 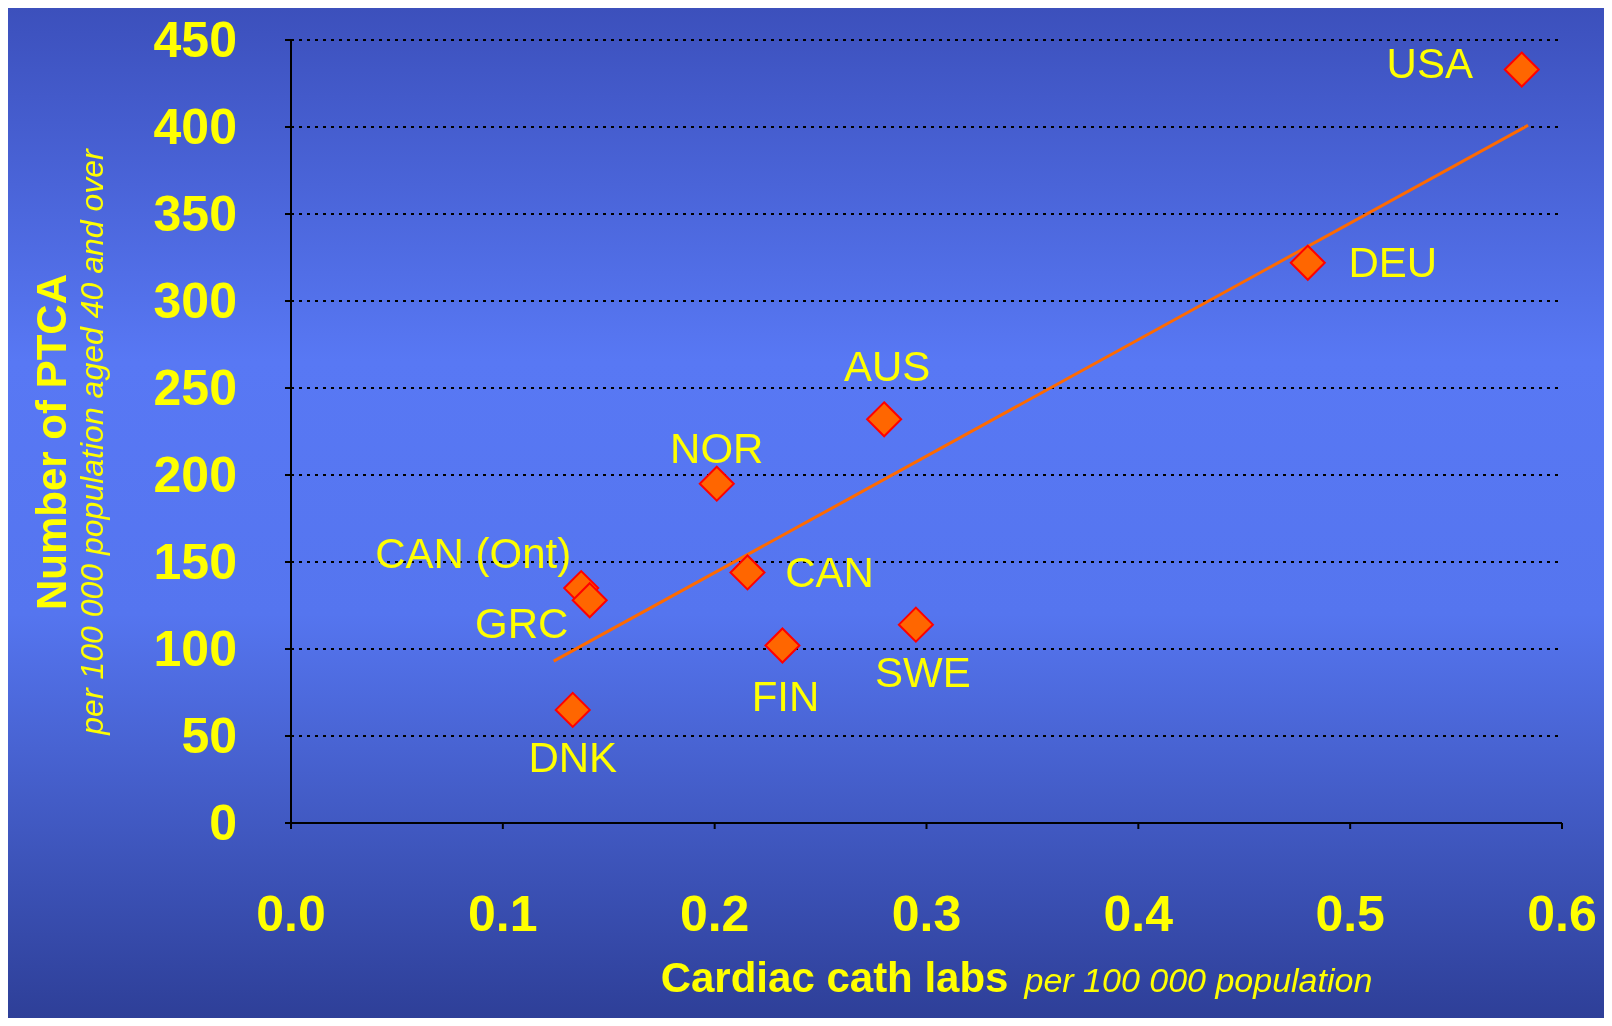 What do you see at coordinates (195, 127) in the screenshot?
I see `y-tick-label: 400` at bounding box center [195, 127].